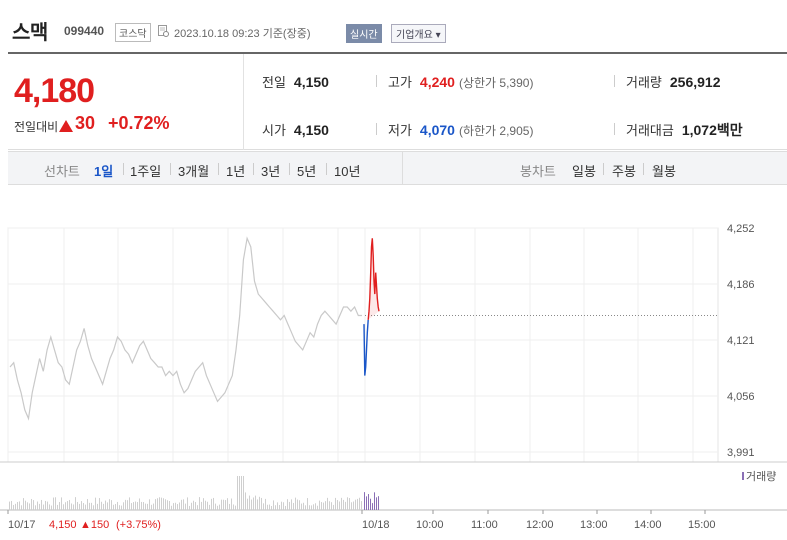 The height and width of the screenshot is (540, 787). I want to click on high-cell: 고가 4,240 (상한가 5,390), so click(460, 81).